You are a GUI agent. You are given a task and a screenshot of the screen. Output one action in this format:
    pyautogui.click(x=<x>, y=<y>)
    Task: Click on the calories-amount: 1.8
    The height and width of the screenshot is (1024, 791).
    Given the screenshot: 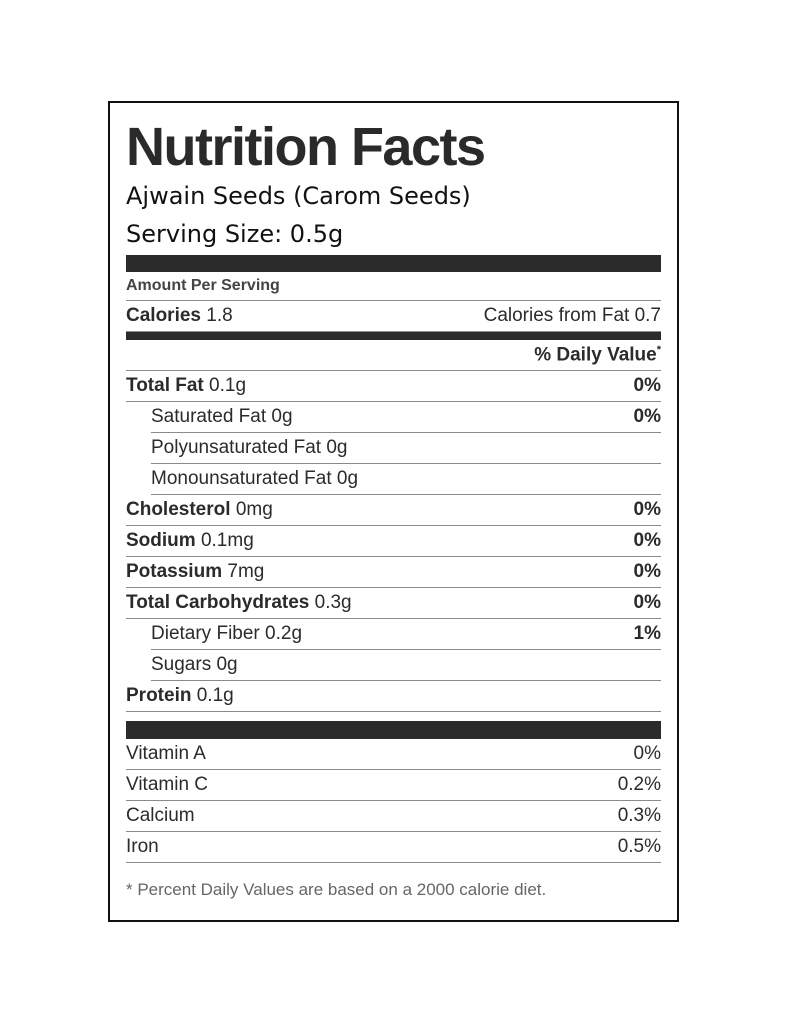 What is the action you would take?
    pyautogui.click(x=219, y=315)
    